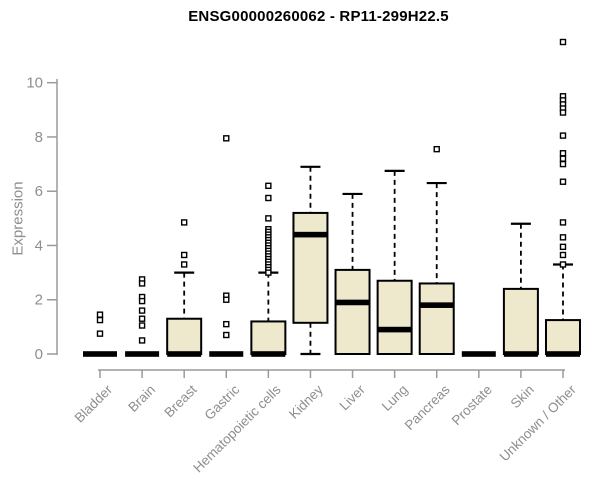 The width and height of the screenshot is (600, 500). What do you see at coordinates (268, 354) in the screenshot?
I see `median-bar-hematopoietic-cells` at bounding box center [268, 354].